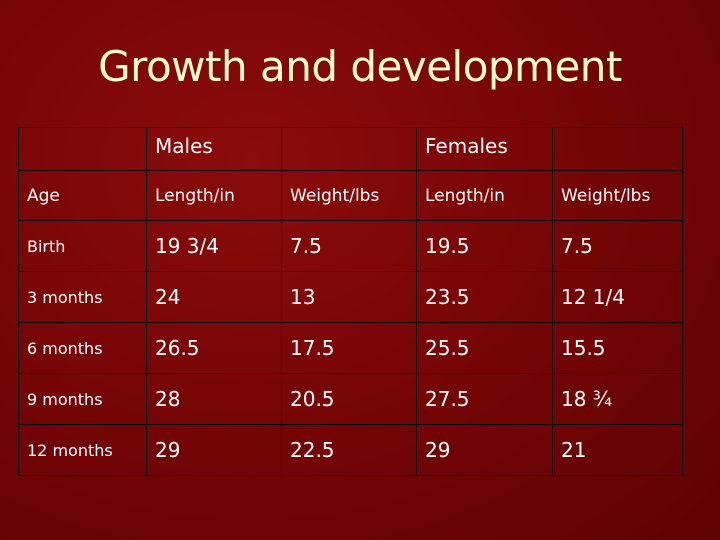 The height and width of the screenshot is (540, 720). I want to click on table-cell: 12 1/4, so click(617, 297).